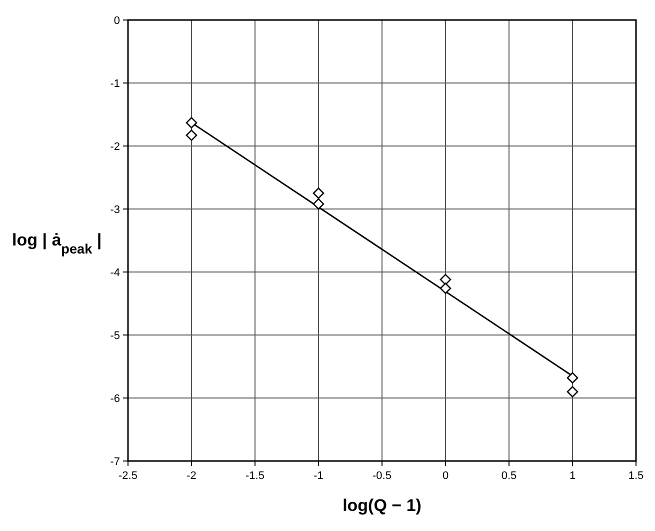 This screenshot has height=531, width=655. I want to click on y-tick-label: -5, so click(115, 336).